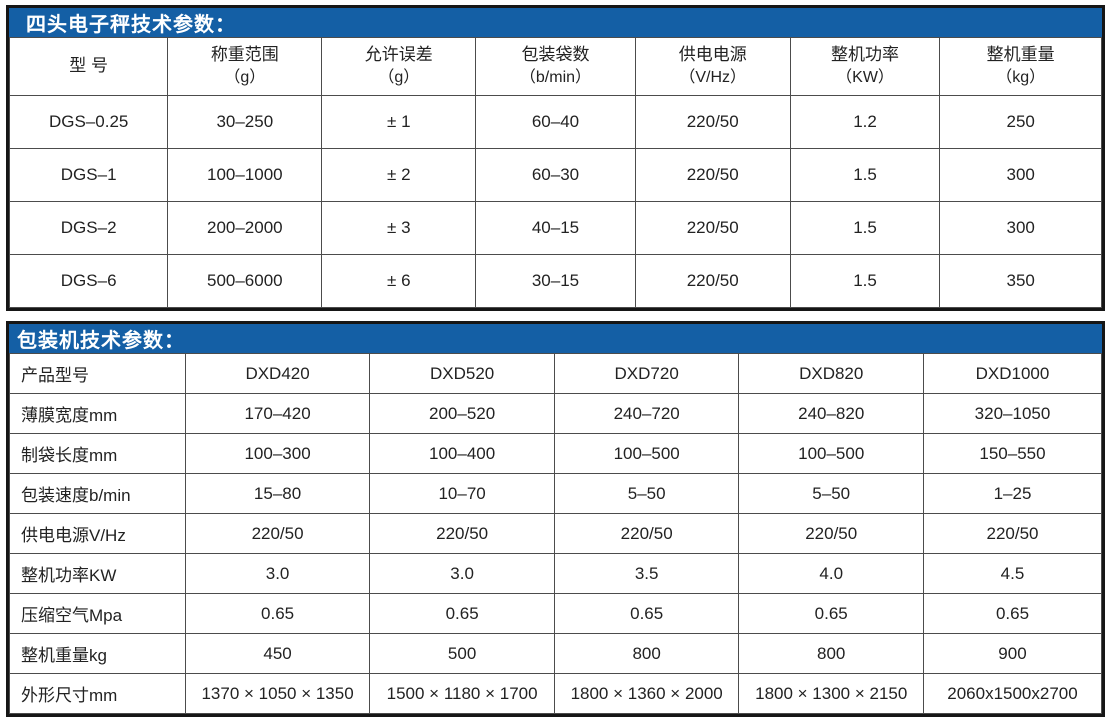 The image size is (1111, 717). I want to click on scale-table-cell: 350, so click(1020, 281).